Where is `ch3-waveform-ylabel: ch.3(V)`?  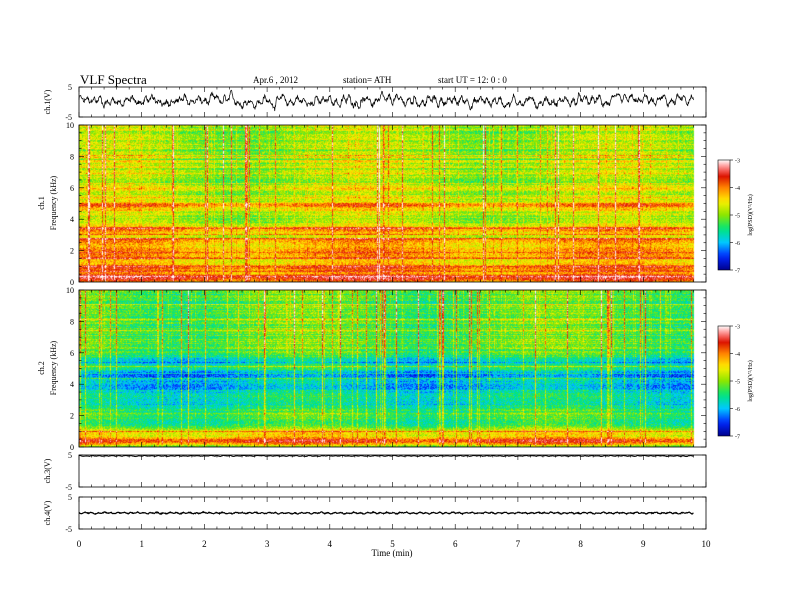
ch3-waveform-ylabel: ch.3(V) is located at coordinates (47, 470).